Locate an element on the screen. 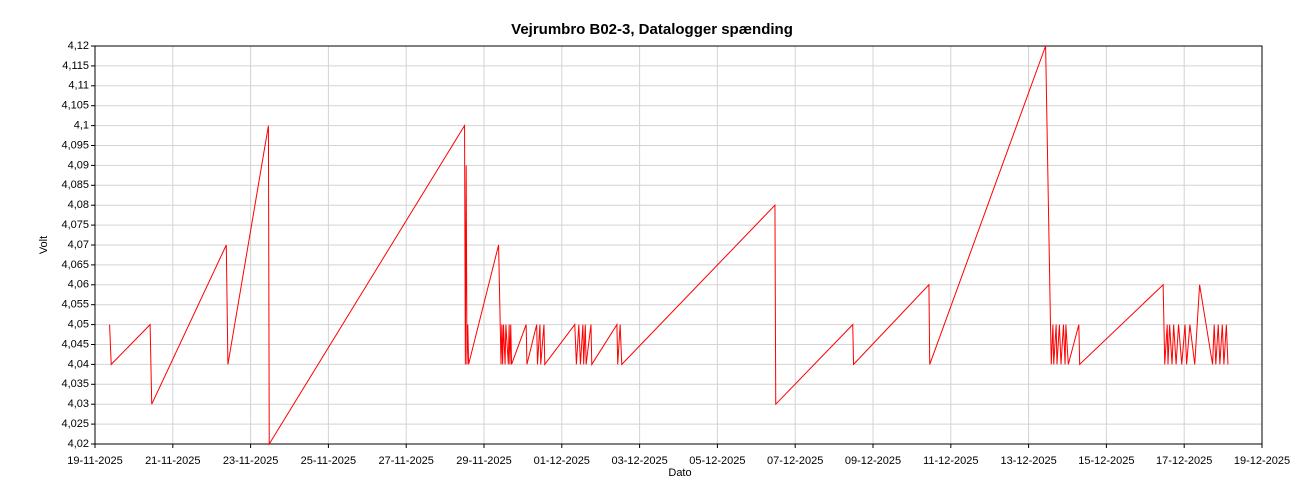  y-tick-label: 4,05 is located at coordinates (78, 325).